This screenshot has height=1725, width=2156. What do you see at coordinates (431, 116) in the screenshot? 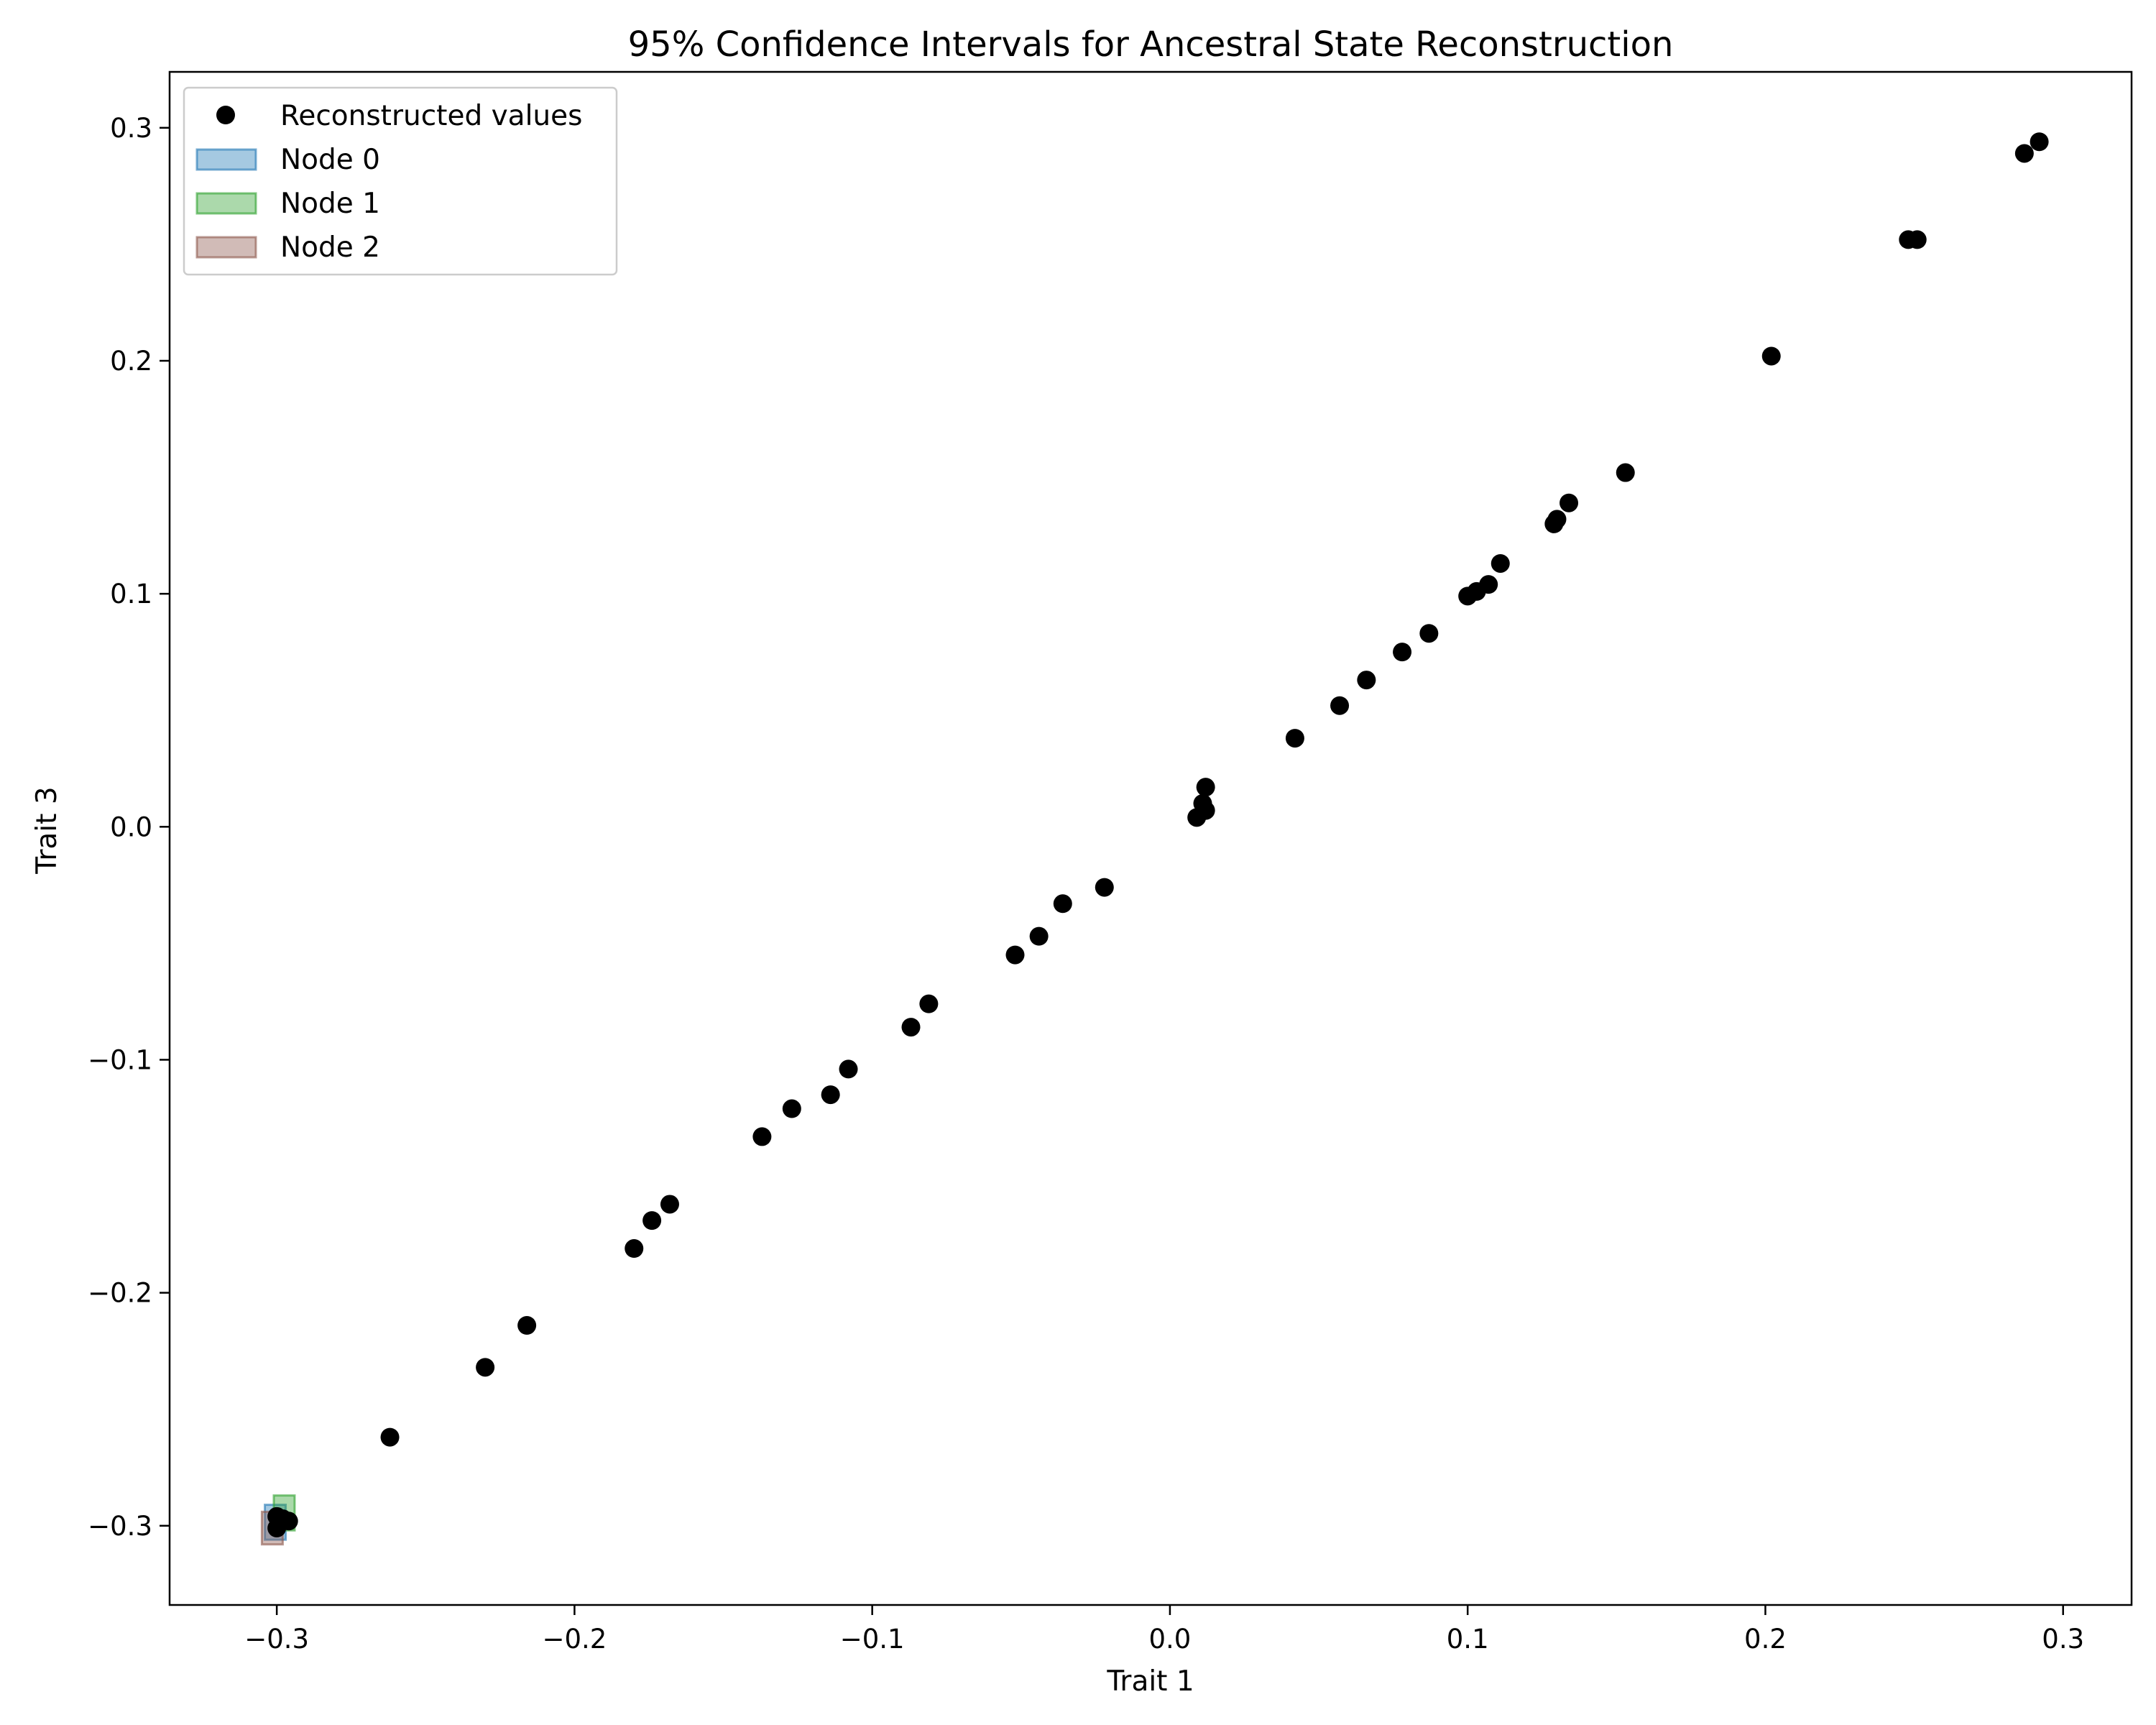
I see `legend-label: Reconstructed values` at bounding box center [431, 116].